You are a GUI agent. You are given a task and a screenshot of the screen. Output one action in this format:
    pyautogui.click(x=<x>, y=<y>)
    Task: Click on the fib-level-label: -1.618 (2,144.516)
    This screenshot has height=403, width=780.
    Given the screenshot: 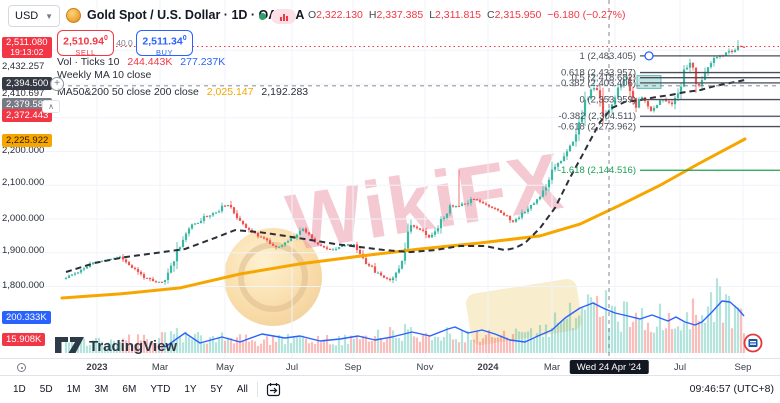 What is the action you would take?
    pyautogui.click(x=597, y=170)
    